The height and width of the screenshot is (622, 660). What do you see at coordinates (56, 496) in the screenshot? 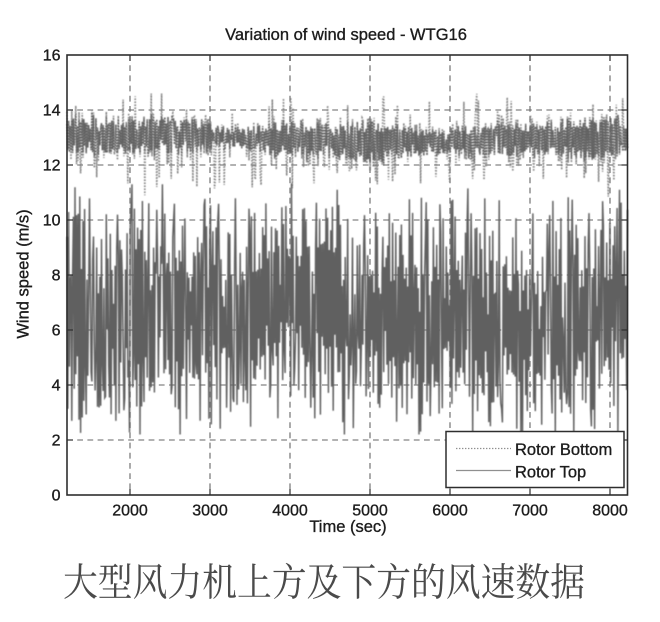
I see `svg-text: 0` at bounding box center [56, 496].